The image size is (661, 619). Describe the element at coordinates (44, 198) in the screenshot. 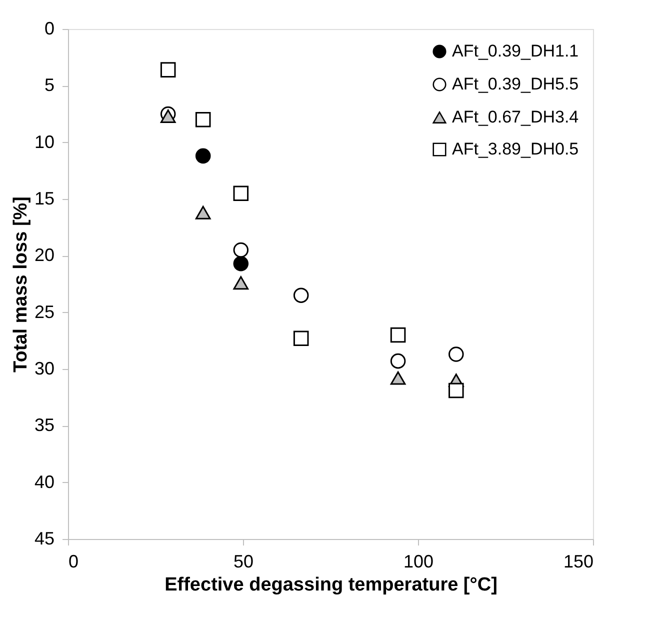

I see `y-tick-label: 15` at that location.